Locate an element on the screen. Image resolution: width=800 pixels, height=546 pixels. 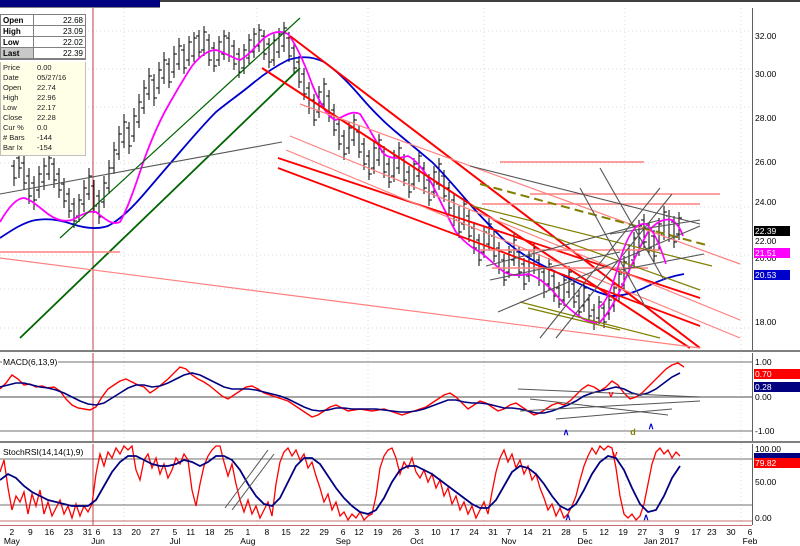
cursor-info-label: Low is located at coordinates (10, 107).